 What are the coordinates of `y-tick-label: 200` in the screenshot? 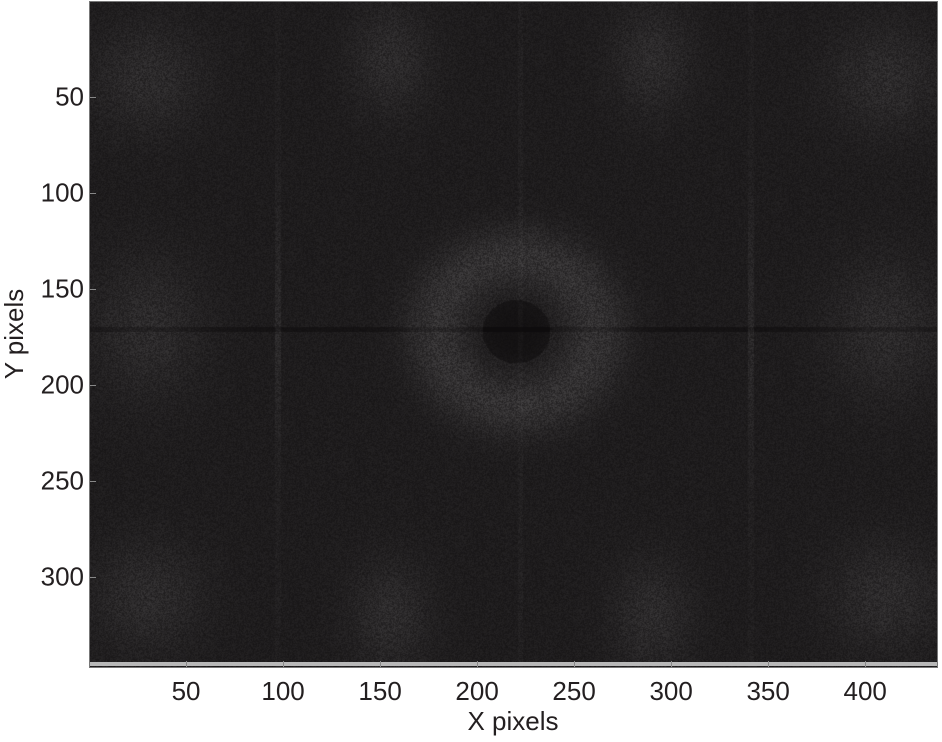 It's located at (62, 384).